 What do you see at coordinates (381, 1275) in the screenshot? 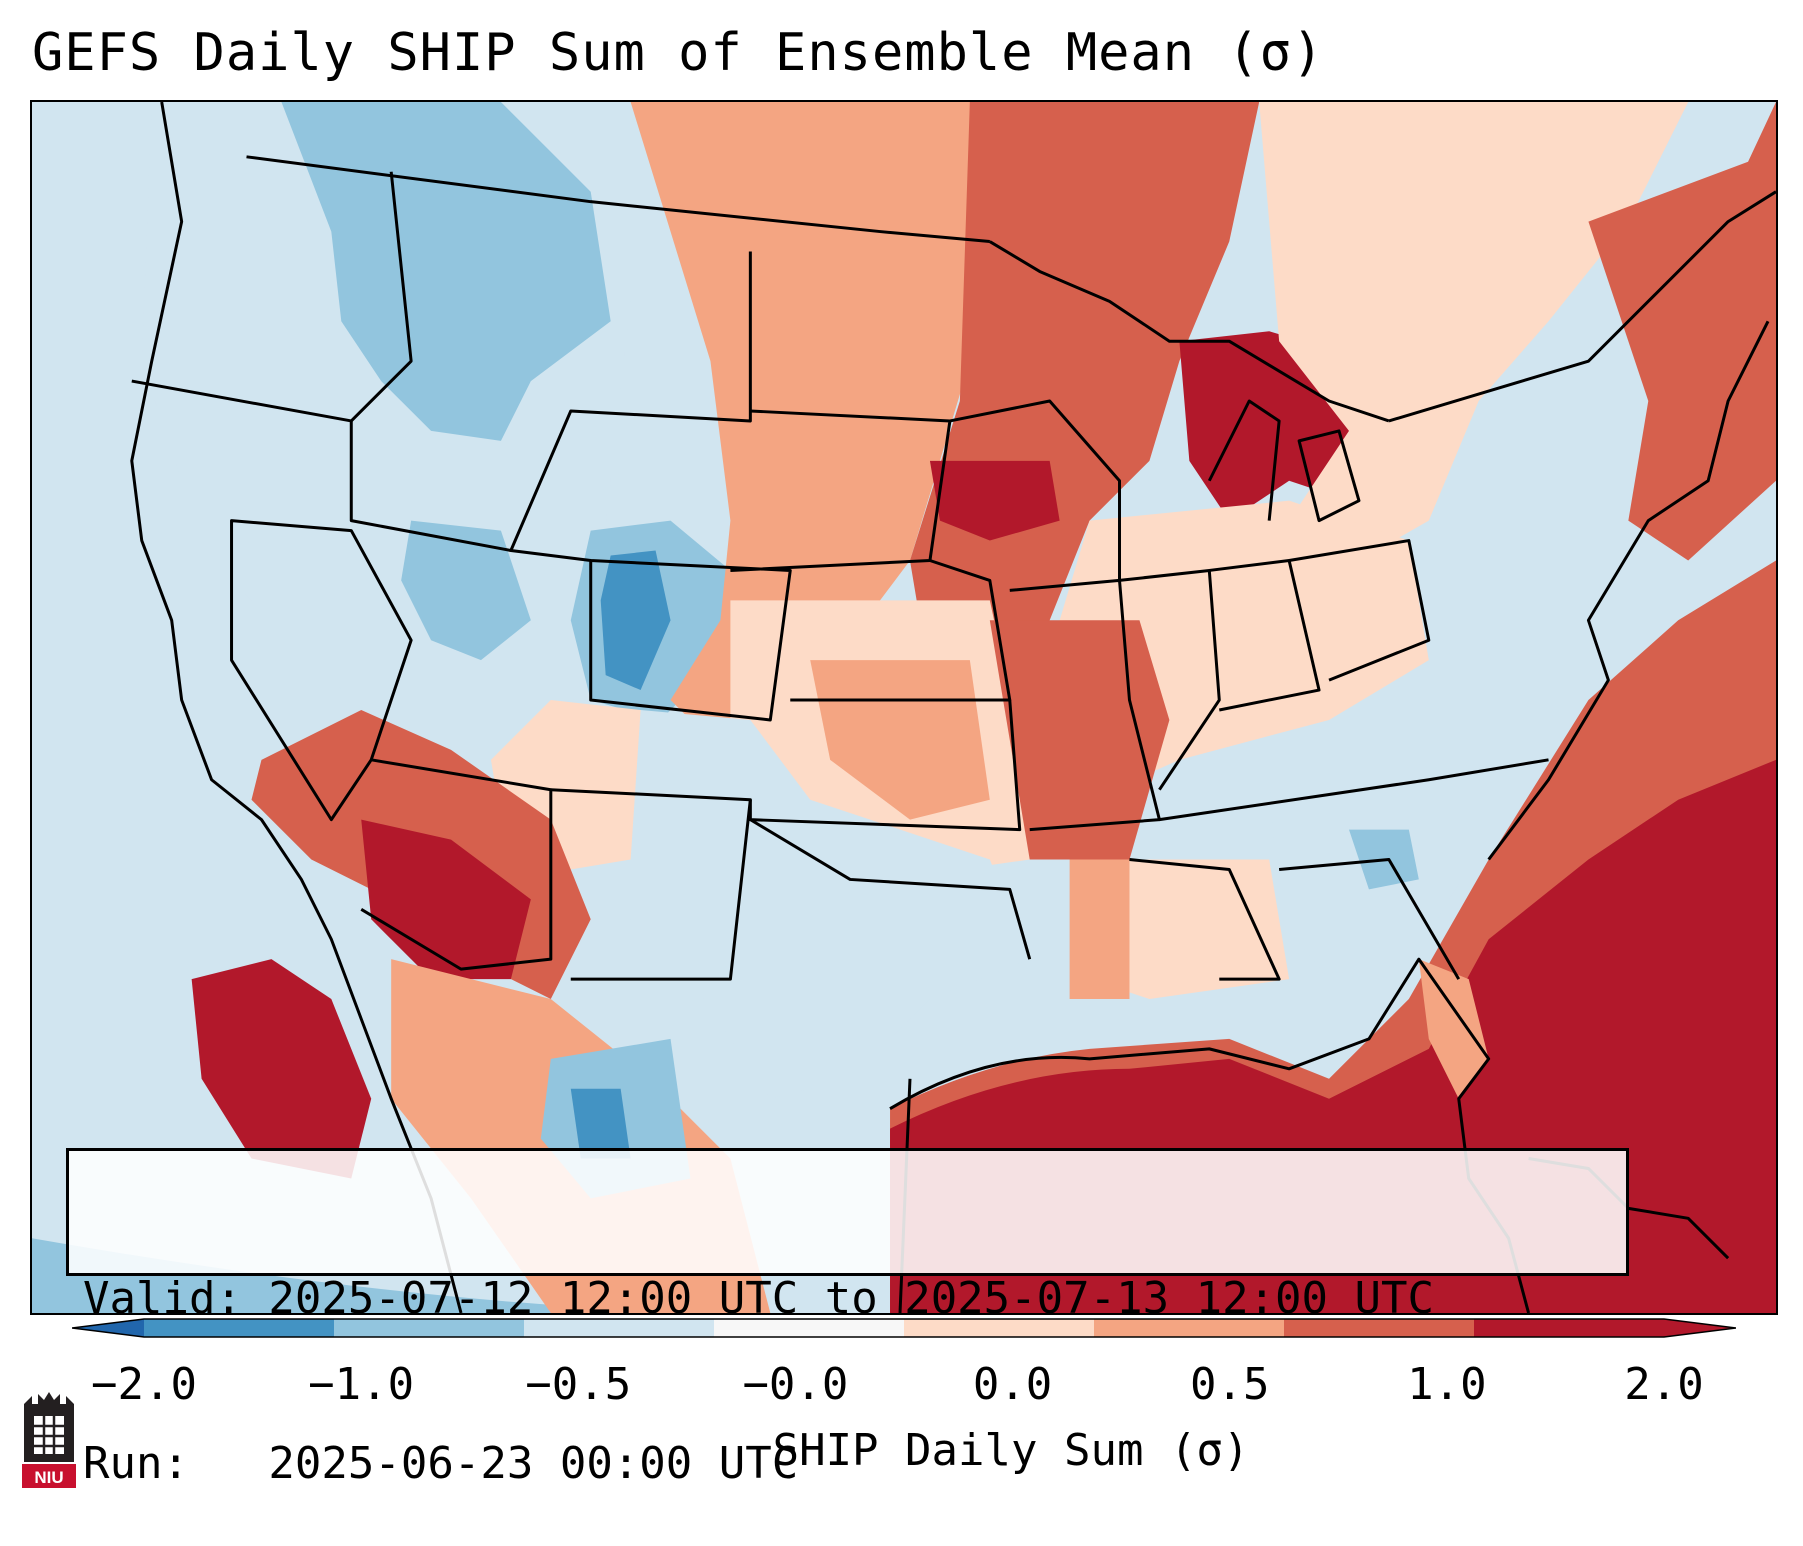
I see `domain-edge-region` at bounding box center [381, 1275].